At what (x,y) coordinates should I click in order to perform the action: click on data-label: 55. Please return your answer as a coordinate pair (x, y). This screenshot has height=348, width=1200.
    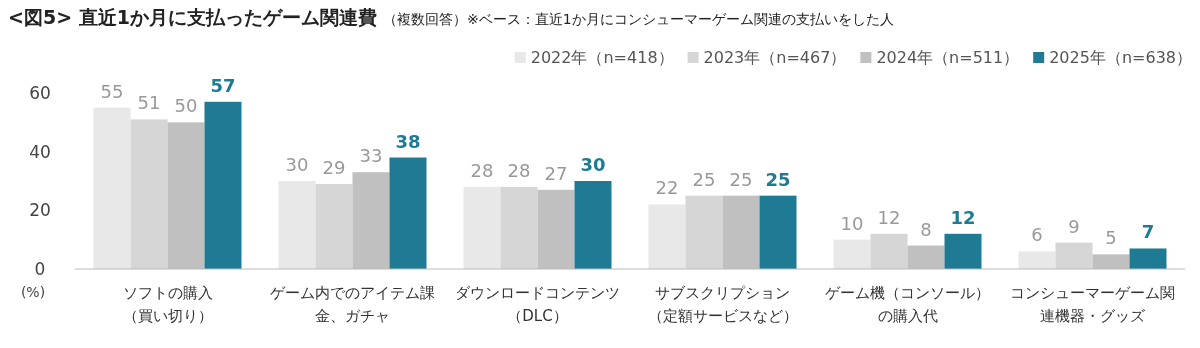
    Looking at the image, I should click on (112, 91).